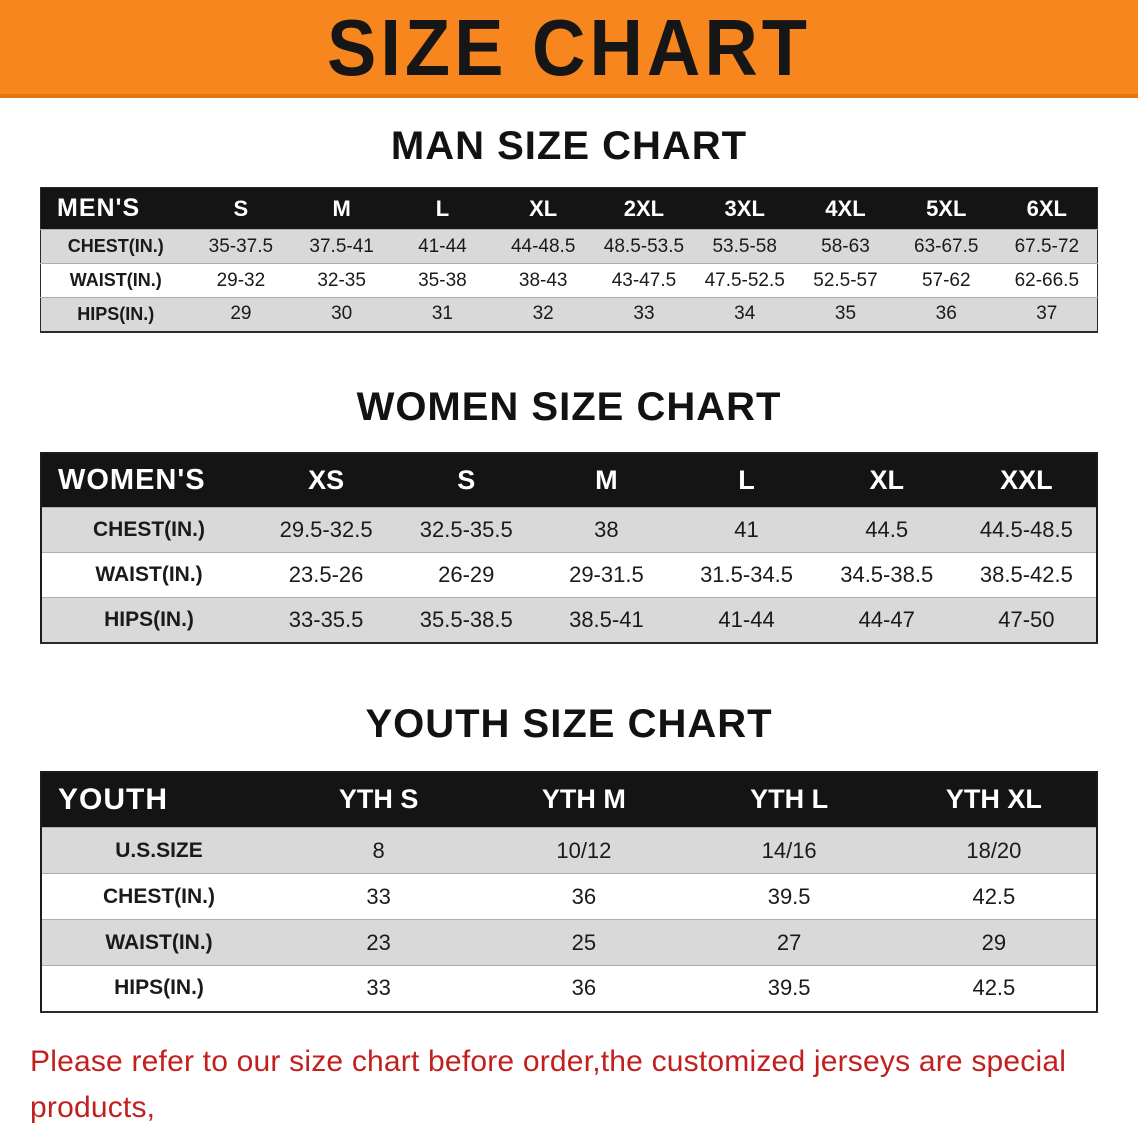 The height and width of the screenshot is (1132, 1138). I want to click on measurement-row: HIPS(IN.) 29 30 31 32 33 34 35 36 37, so click(569, 315).